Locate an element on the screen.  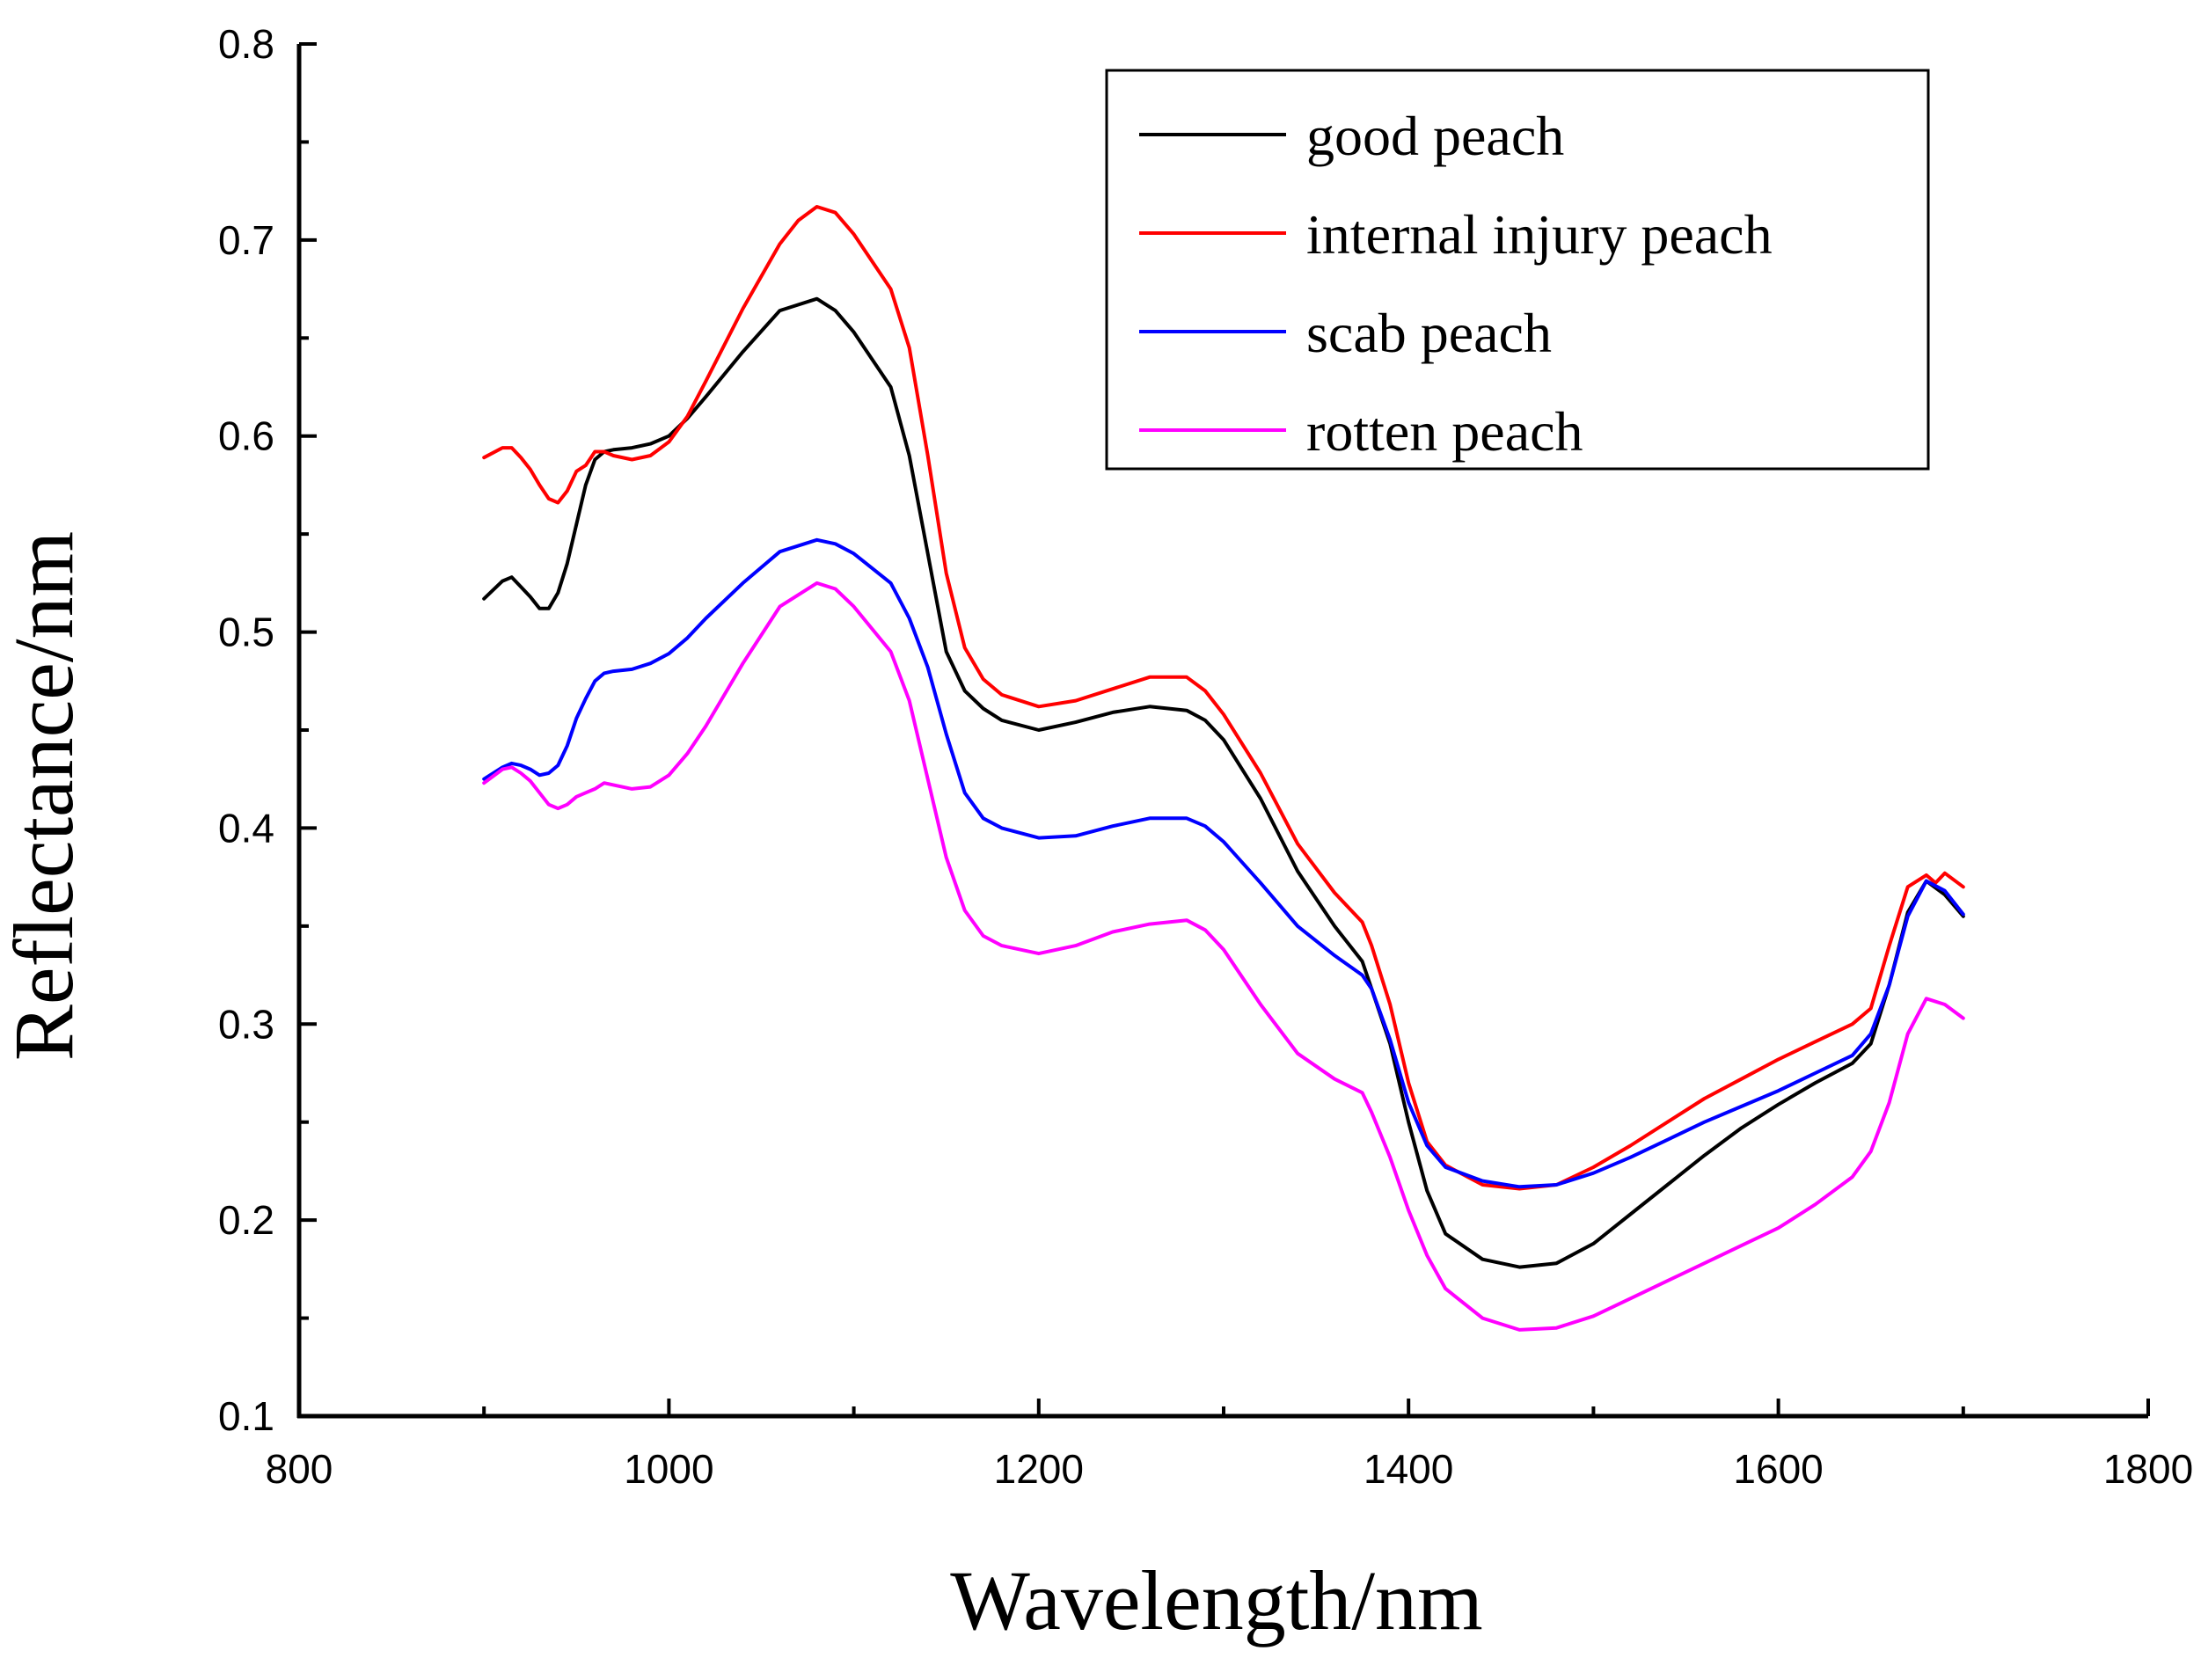
x-tick-label: 1800 is located at coordinates (2148, 1469).